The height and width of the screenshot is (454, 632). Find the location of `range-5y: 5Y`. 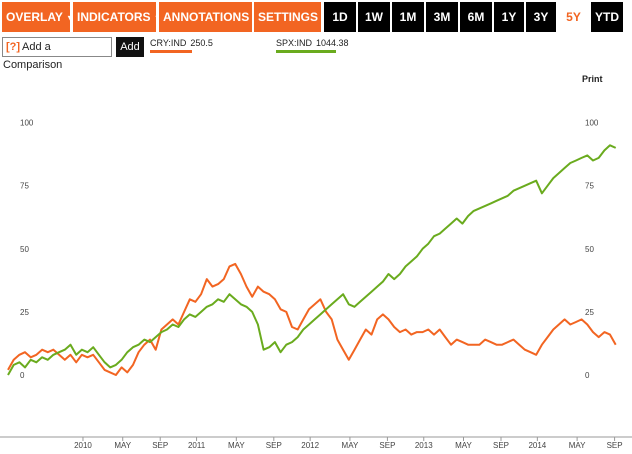

range-5y: 5Y is located at coordinates (573, 17).